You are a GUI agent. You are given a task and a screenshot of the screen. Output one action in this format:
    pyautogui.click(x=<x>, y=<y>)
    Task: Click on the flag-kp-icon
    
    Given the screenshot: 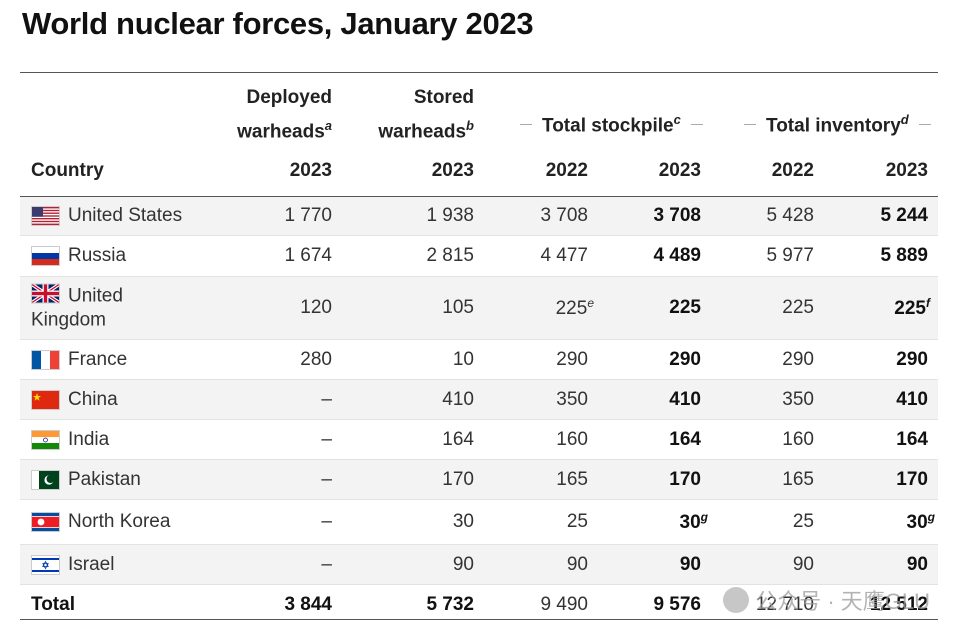 What is the action you would take?
    pyautogui.click(x=45, y=522)
    